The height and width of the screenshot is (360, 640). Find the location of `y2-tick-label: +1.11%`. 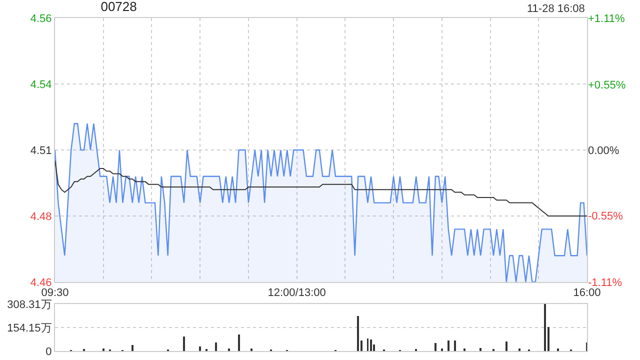

y2-tick-label: +1.11% is located at coordinates (607, 18).